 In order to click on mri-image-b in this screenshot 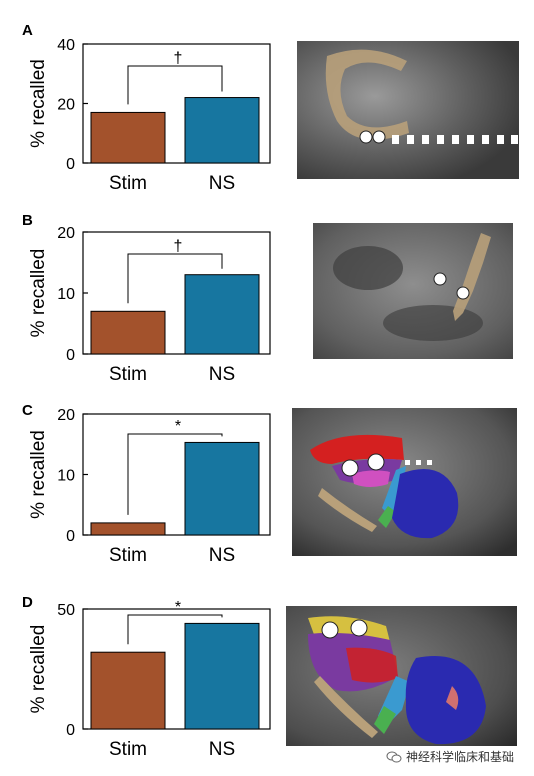, I will do `click(413, 291)`.